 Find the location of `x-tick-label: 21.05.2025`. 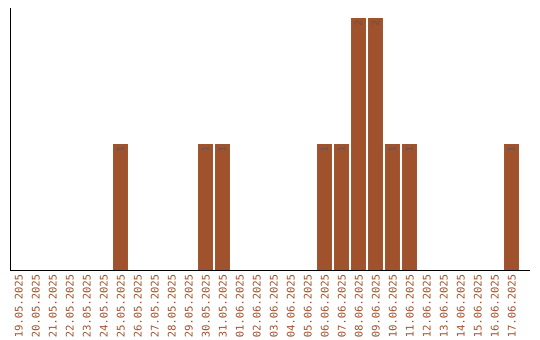

x-tick-label: 21.05.2025 is located at coordinates (54, 306).